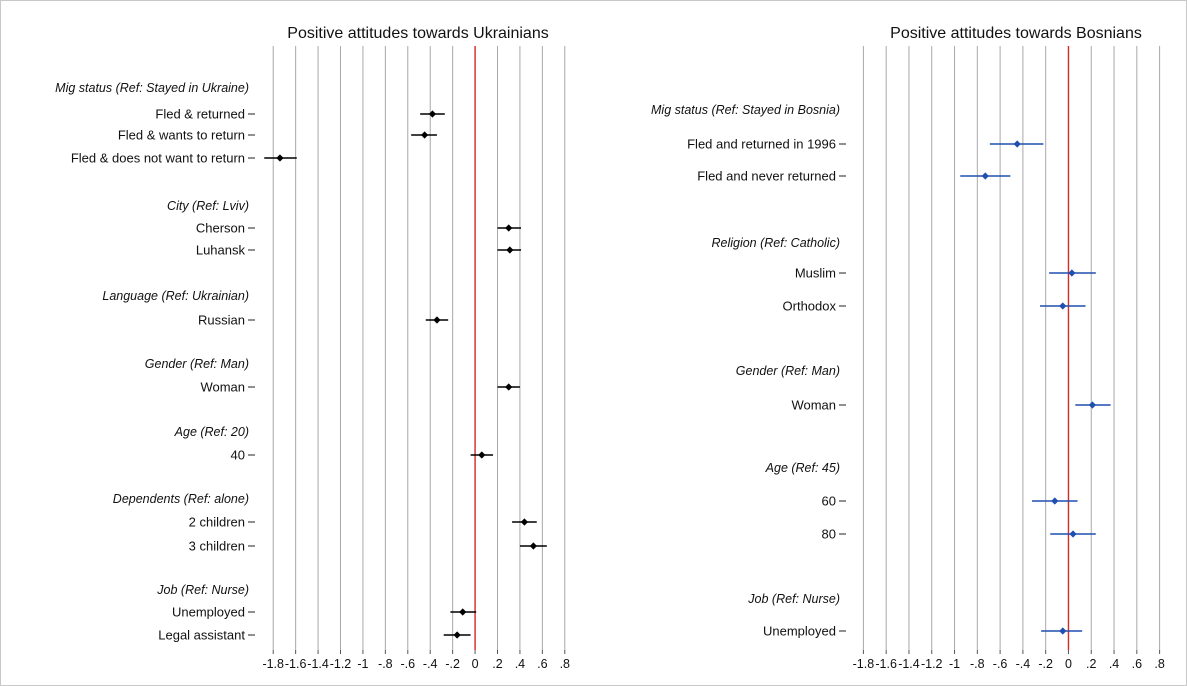 This screenshot has height=686, width=1187. What do you see at coordinates (217, 522) in the screenshot?
I see `level-label: 2 children` at bounding box center [217, 522].